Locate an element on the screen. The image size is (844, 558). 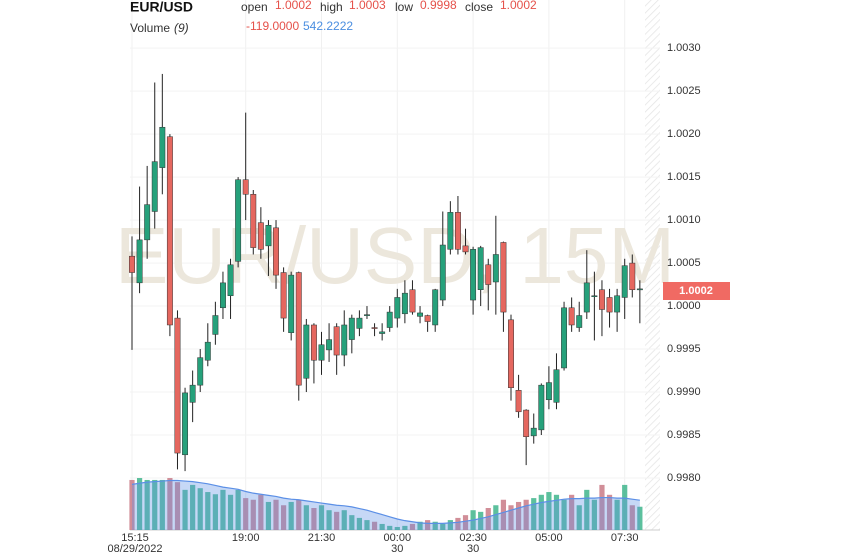
ohlc-label: high is located at coordinates (331, 7).